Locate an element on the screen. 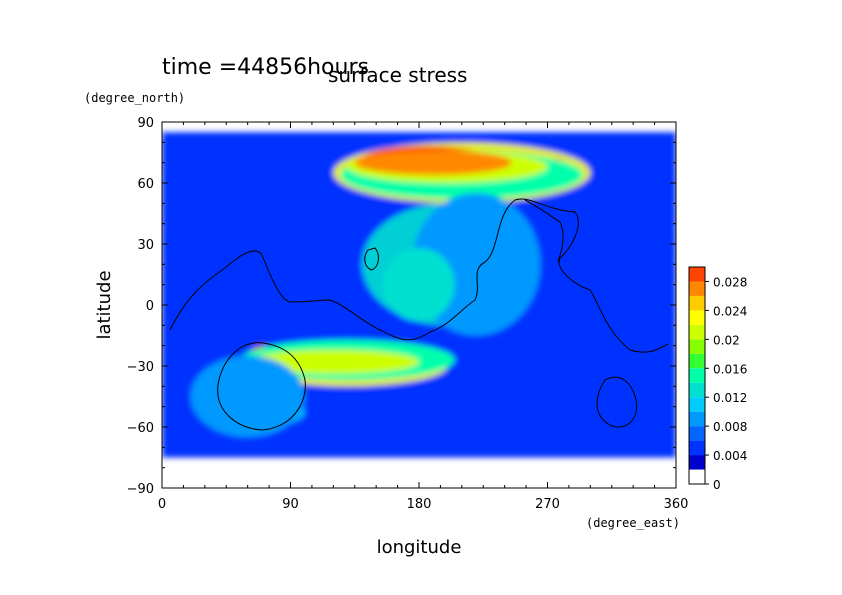 The width and height of the screenshot is (842, 595). colorbar-label: 0.012 is located at coordinates (730, 398).